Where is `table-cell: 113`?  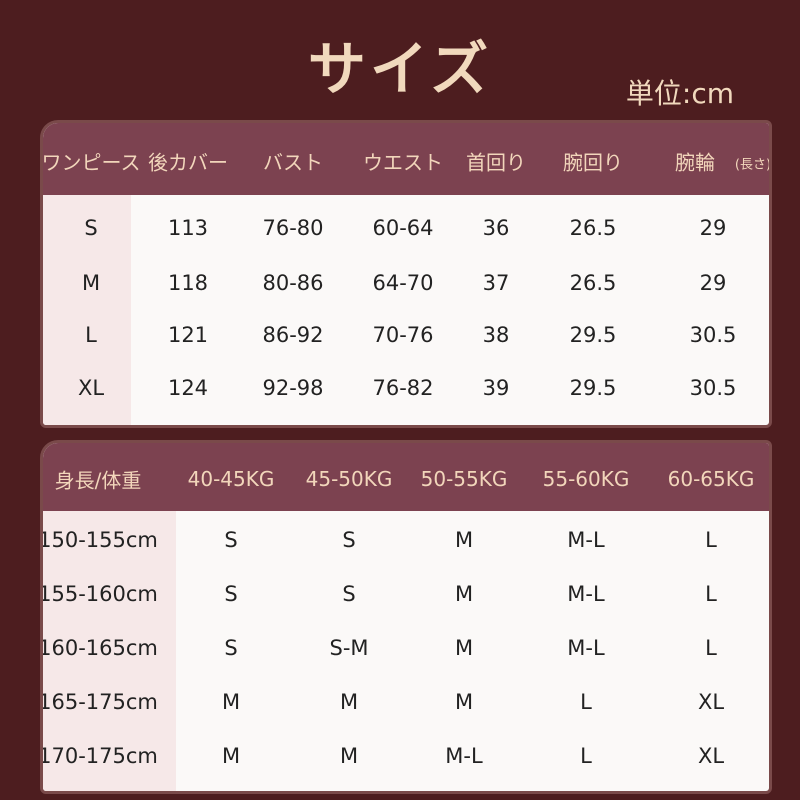 table-cell: 113 is located at coordinates (188, 228).